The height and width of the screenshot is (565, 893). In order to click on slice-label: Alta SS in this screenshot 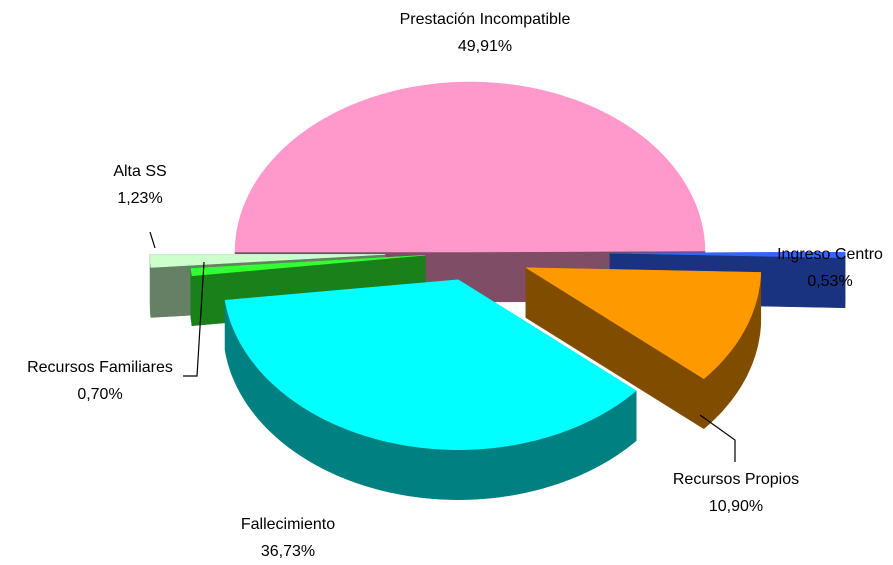, I will do `click(139, 171)`.